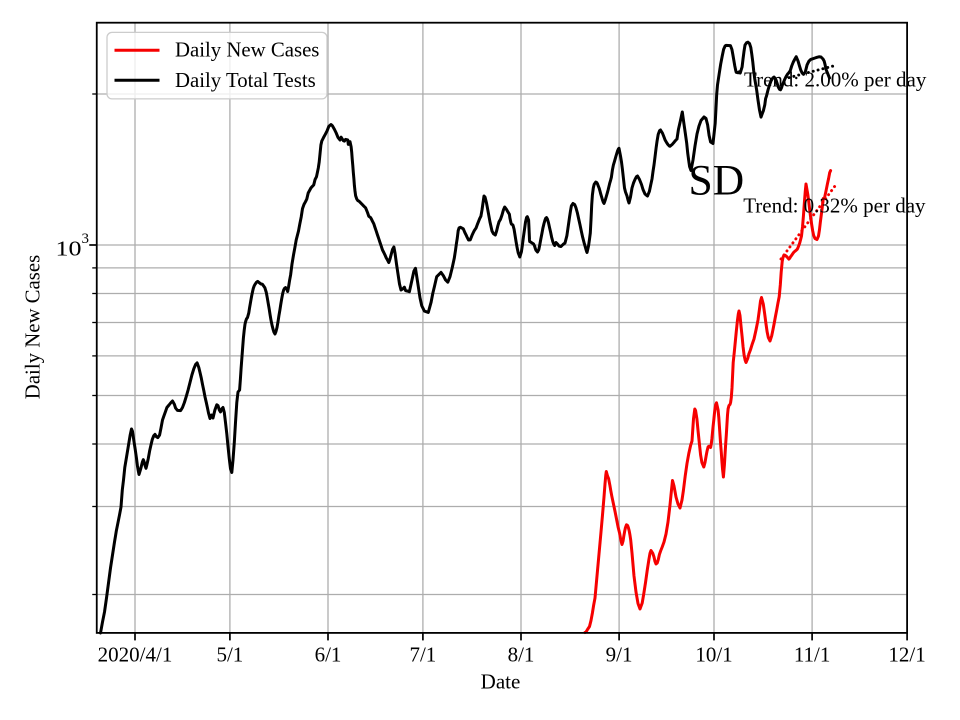  What do you see at coordinates (619, 655) in the screenshot?
I see `svg-text: 9/1` at bounding box center [619, 655].